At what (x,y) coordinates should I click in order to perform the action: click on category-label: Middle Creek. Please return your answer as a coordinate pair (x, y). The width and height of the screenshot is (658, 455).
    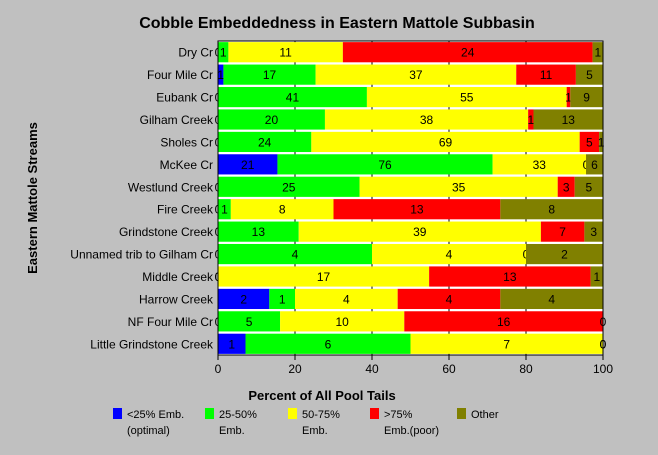
    Looking at the image, I should click on (178, 277).